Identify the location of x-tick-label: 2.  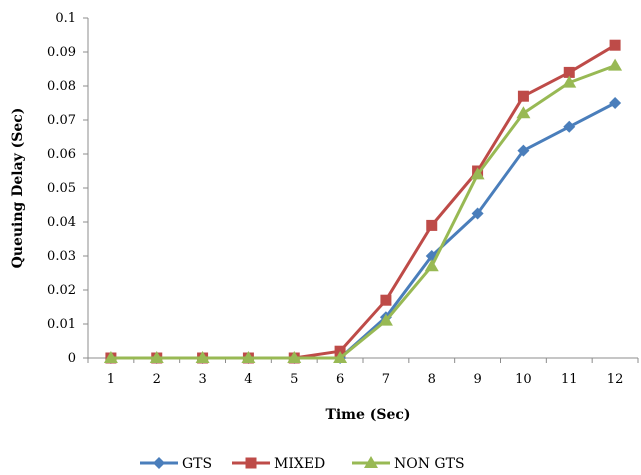
(157, 379).